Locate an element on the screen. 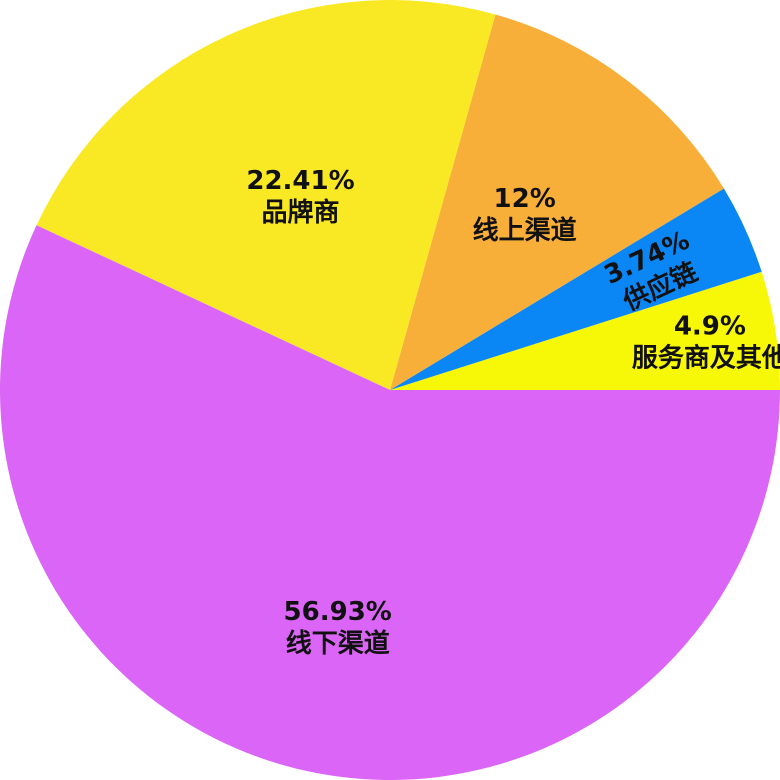 The image size is (780, 780). slice-label-group-1: 4.9%服务商及其他 is located at coordinates (706, 342).